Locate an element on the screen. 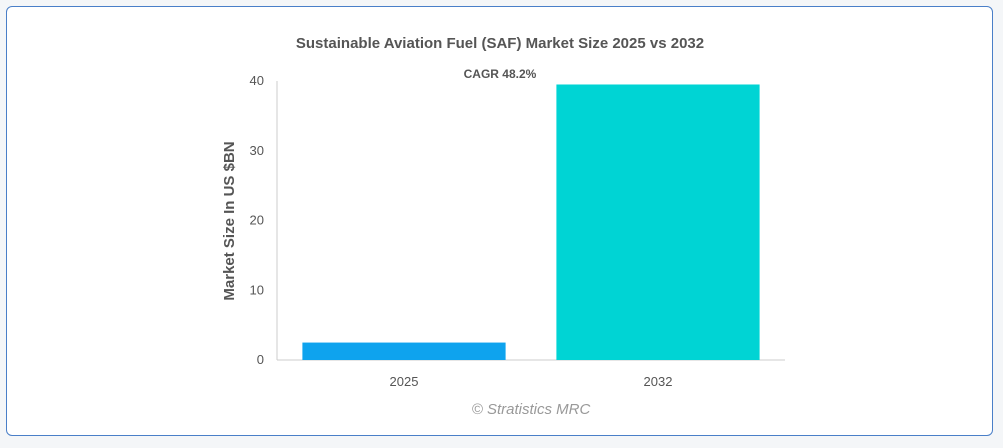  y-tick-label: 10 is located at coordinates (257, 289).